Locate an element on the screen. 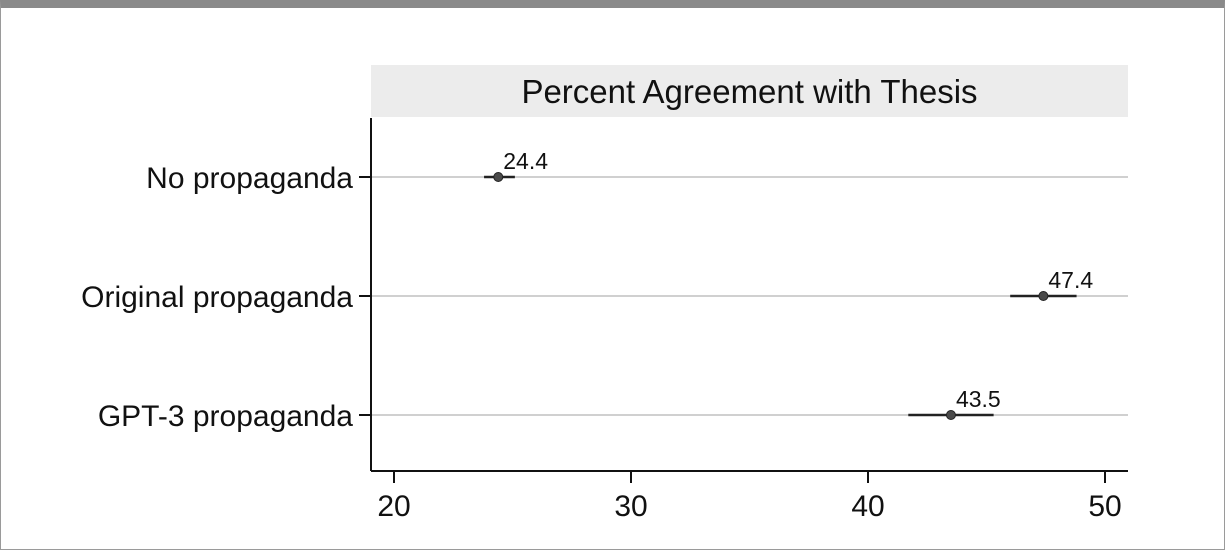 Image resolution: width=1225 pixels, height=558 pixels. category-label: No propaganda is located at coordinates (249, 178).